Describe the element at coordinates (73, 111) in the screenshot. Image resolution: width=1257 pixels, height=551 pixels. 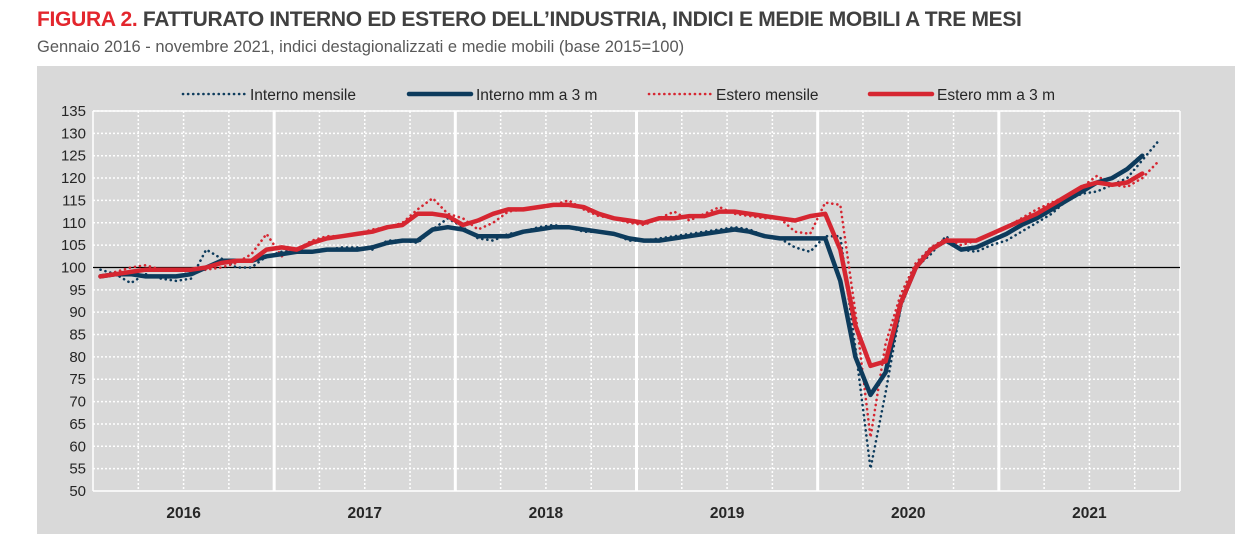
I see `y-tick-label: 135` at that location.